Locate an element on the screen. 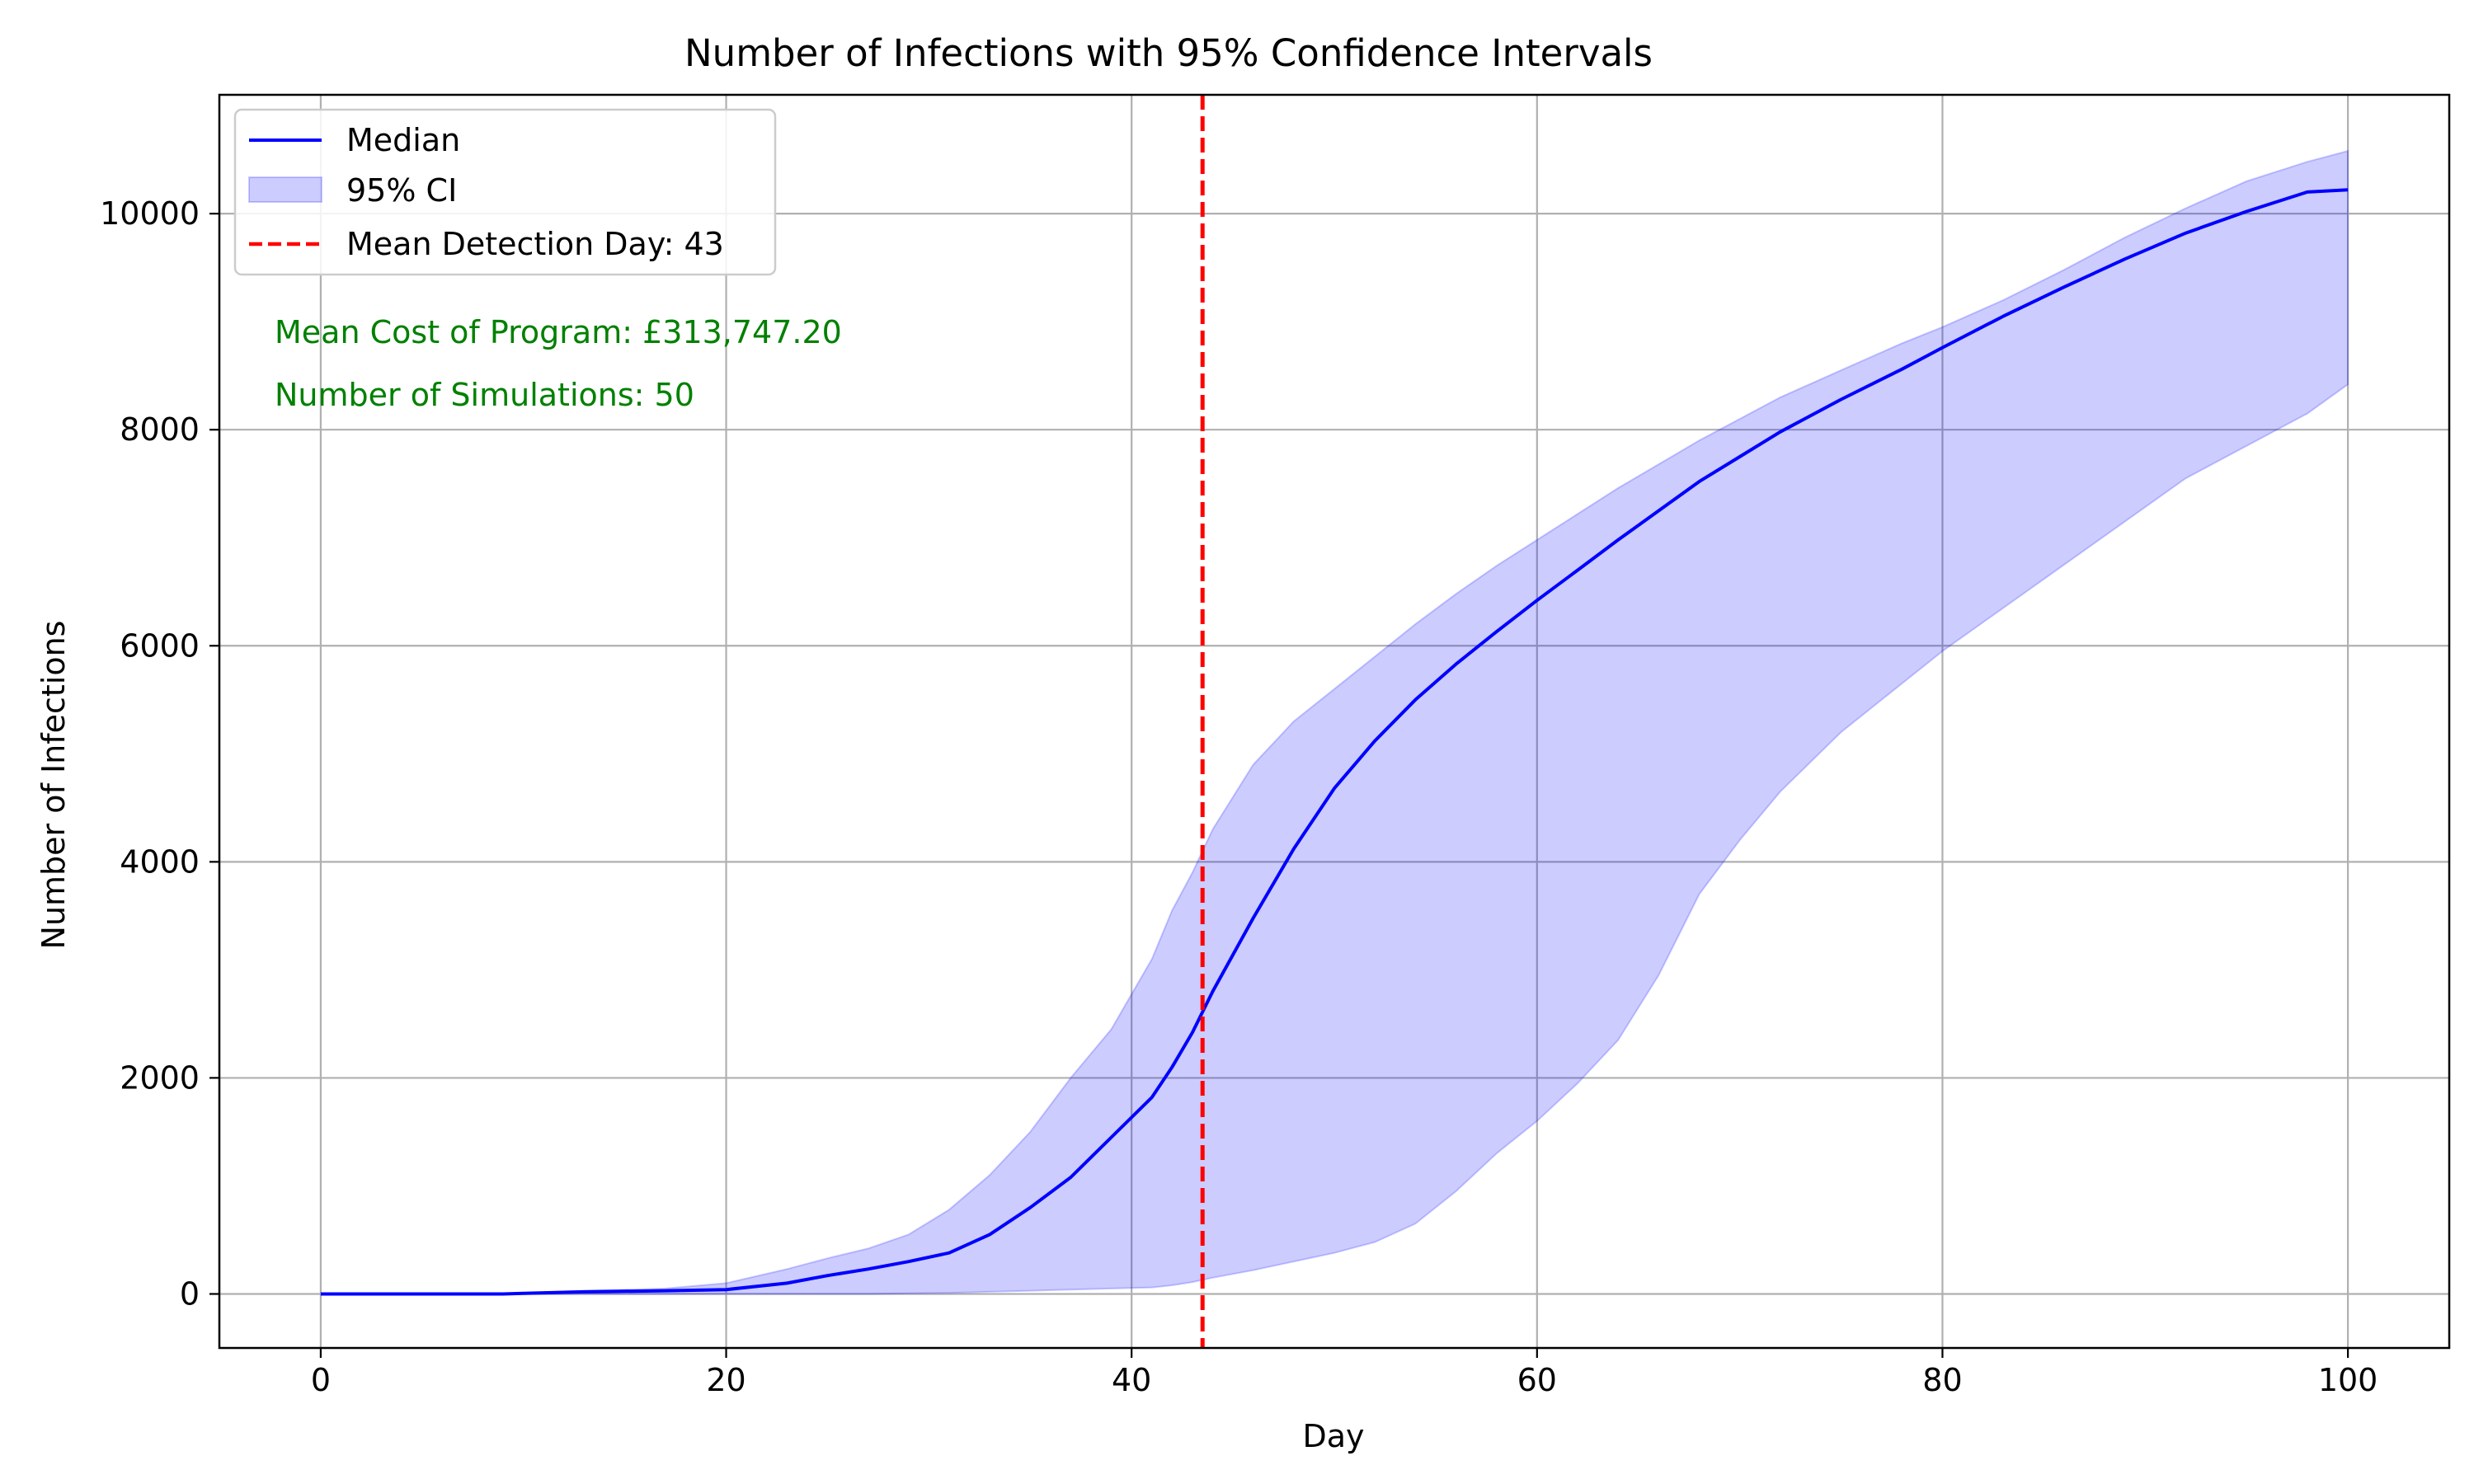 The height and width of the screenshot is (1484, 2474). legend-detection-label: Mean Detection Day: 43 is located at coordinates (535, 244).